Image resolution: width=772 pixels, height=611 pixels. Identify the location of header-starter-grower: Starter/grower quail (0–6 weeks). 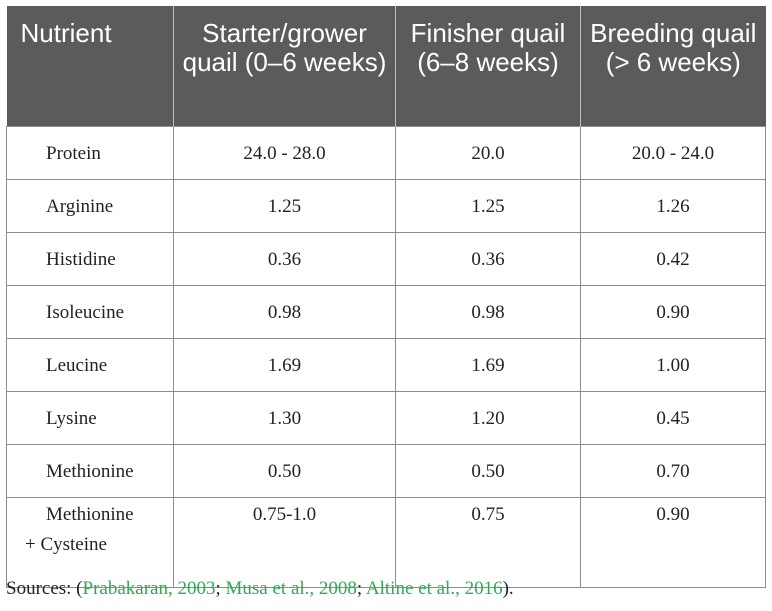
(284, 66).